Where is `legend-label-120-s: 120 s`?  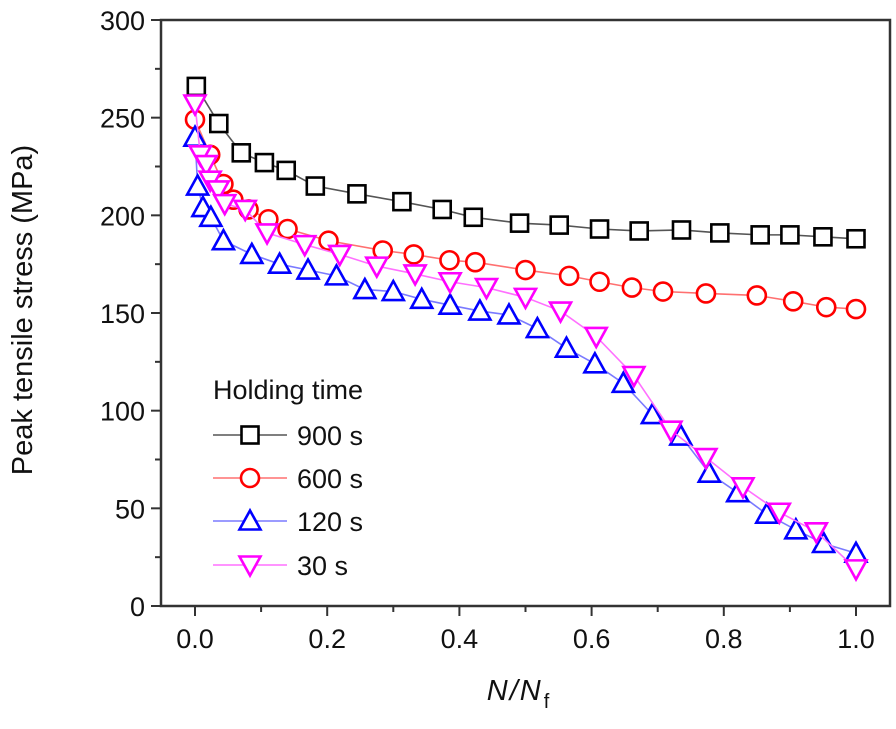
legend-label-120-s: 120 s is located at coordinates (330, 522).